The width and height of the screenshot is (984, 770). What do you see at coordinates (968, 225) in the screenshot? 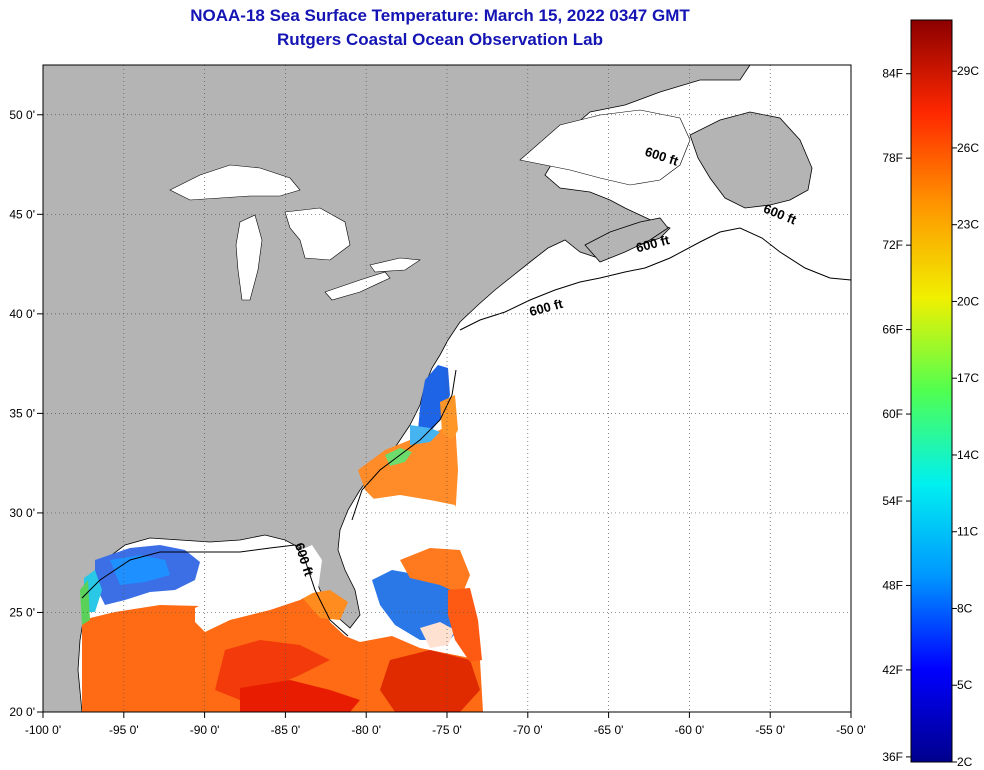
I see `c-tick-label: 23C` at bounding box center [968, 225].